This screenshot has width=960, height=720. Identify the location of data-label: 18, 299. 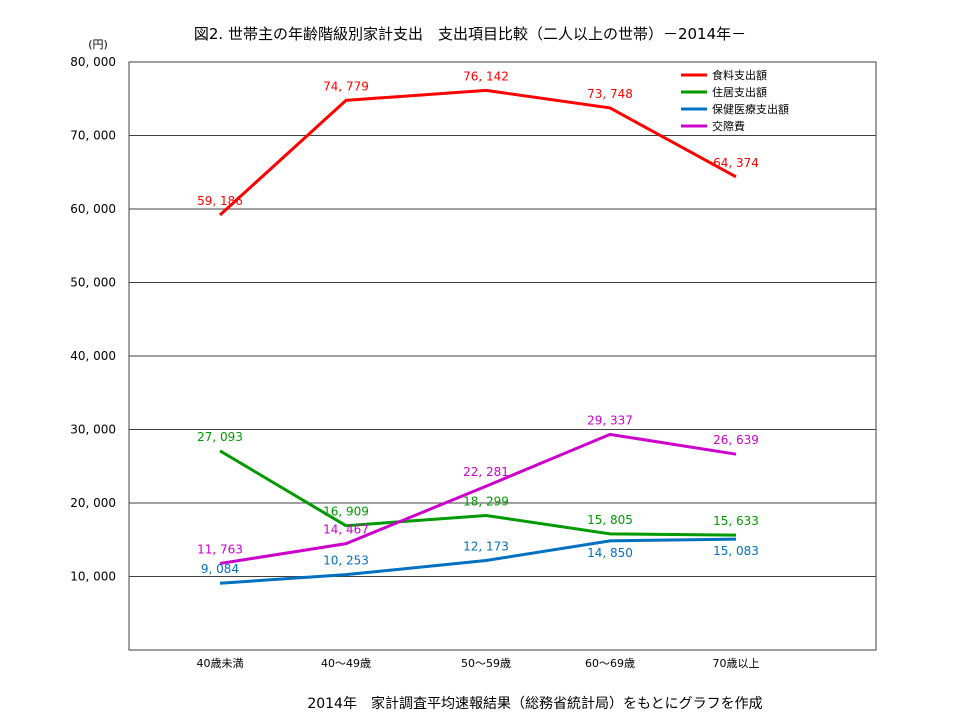
(486, 502).